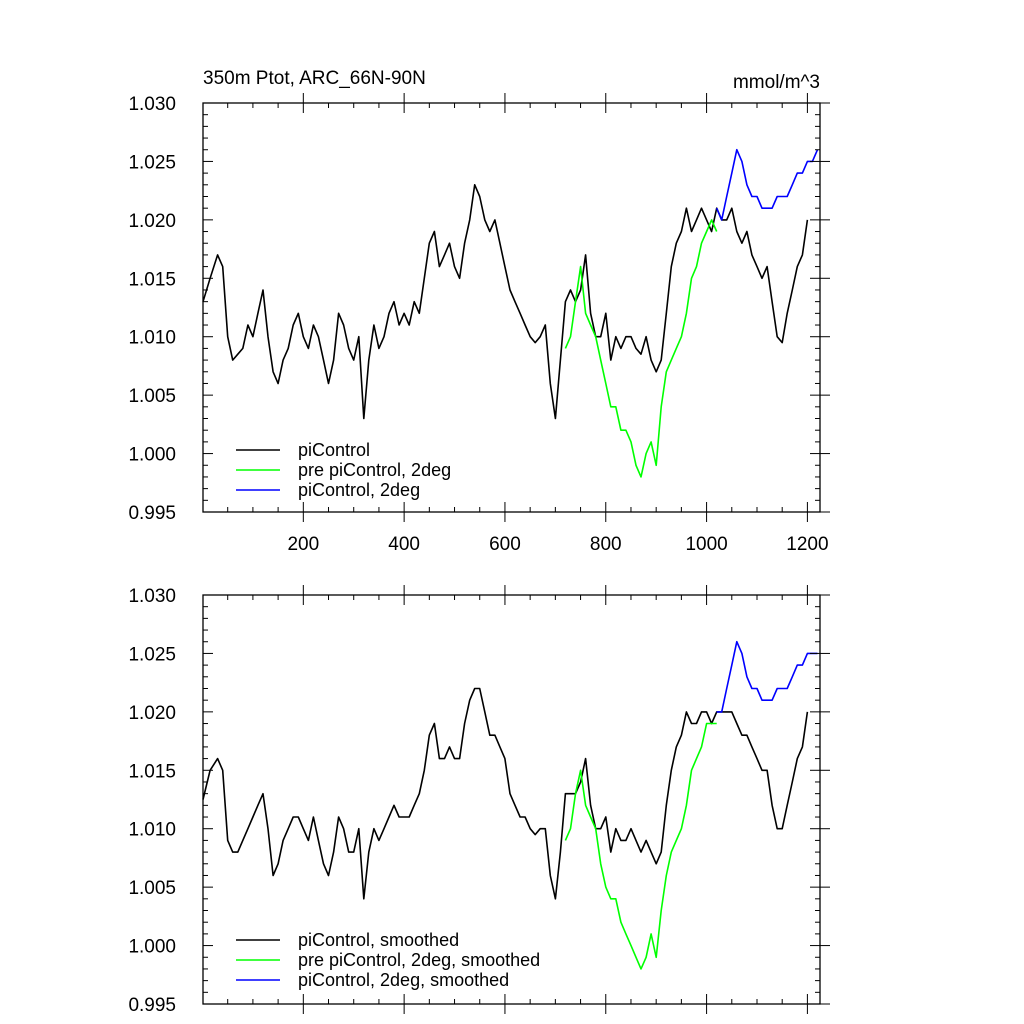  I want to click on legend-label: piControl, 2deg, so click(359, 490).